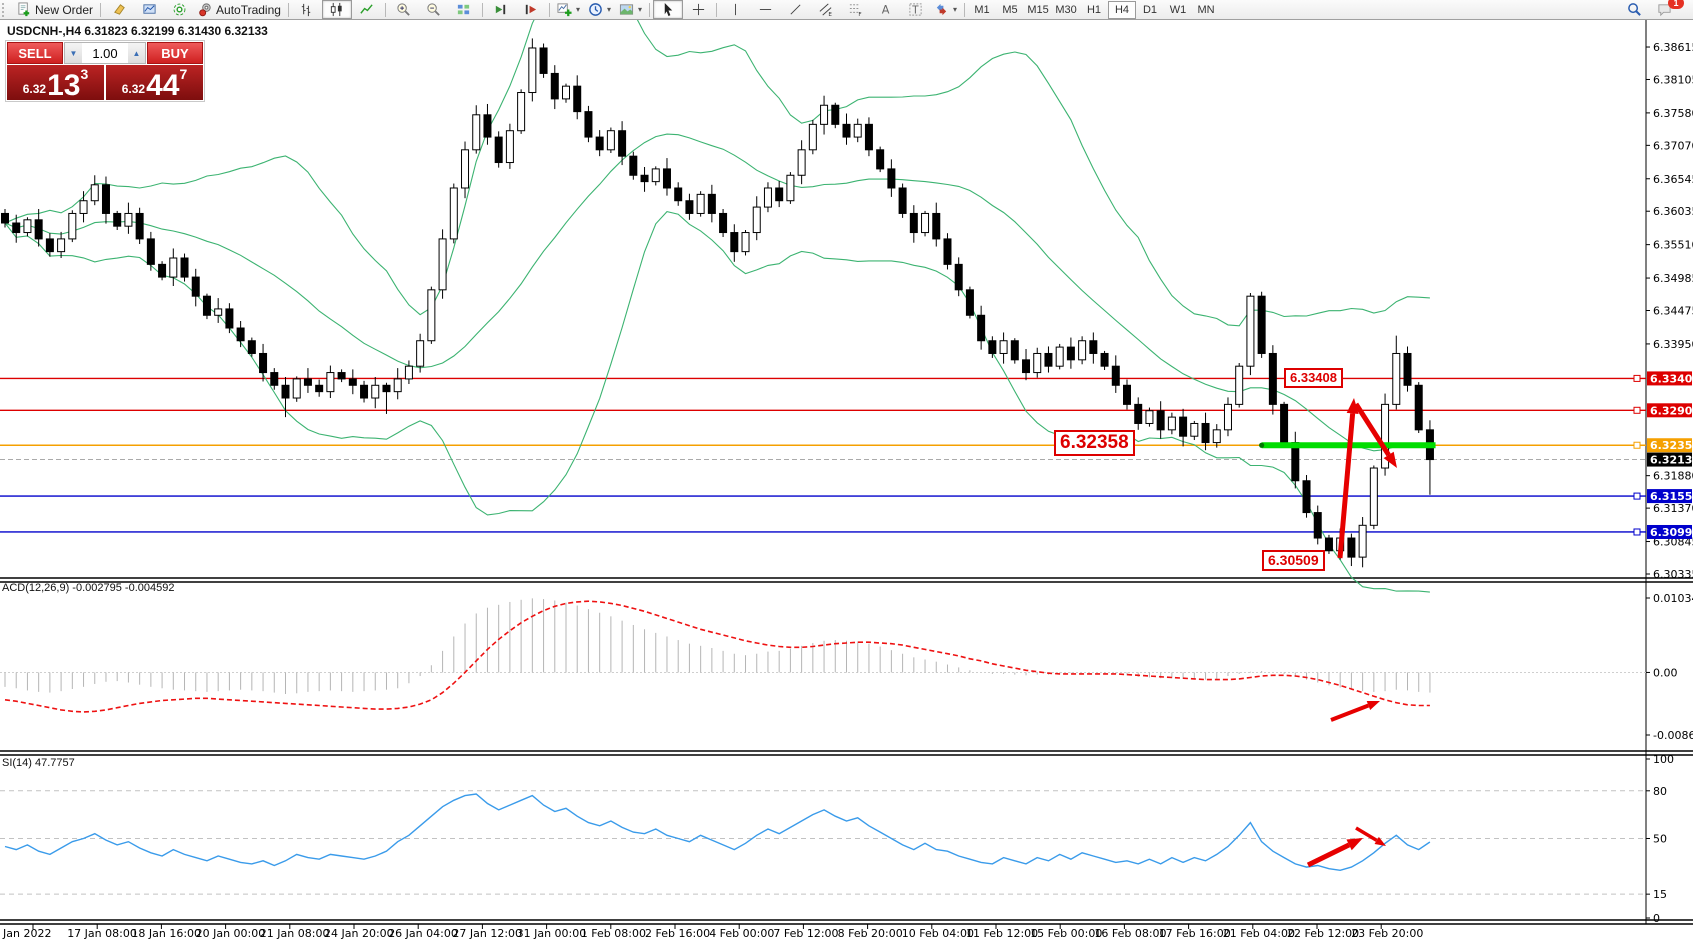 This screenshot has width=1693, height=940. I want to click on timeframe-mn-button: MN, so click(1206, 9).